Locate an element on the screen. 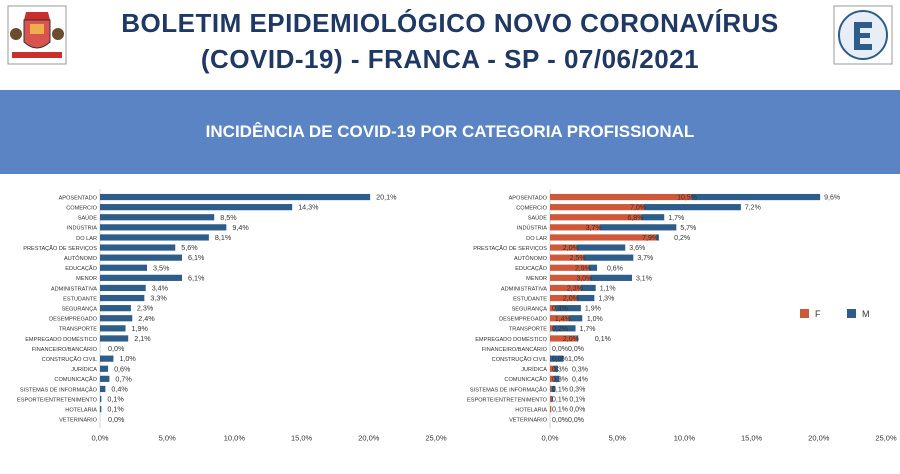  data-label: 6,1% is located at coordinates (196, 257).